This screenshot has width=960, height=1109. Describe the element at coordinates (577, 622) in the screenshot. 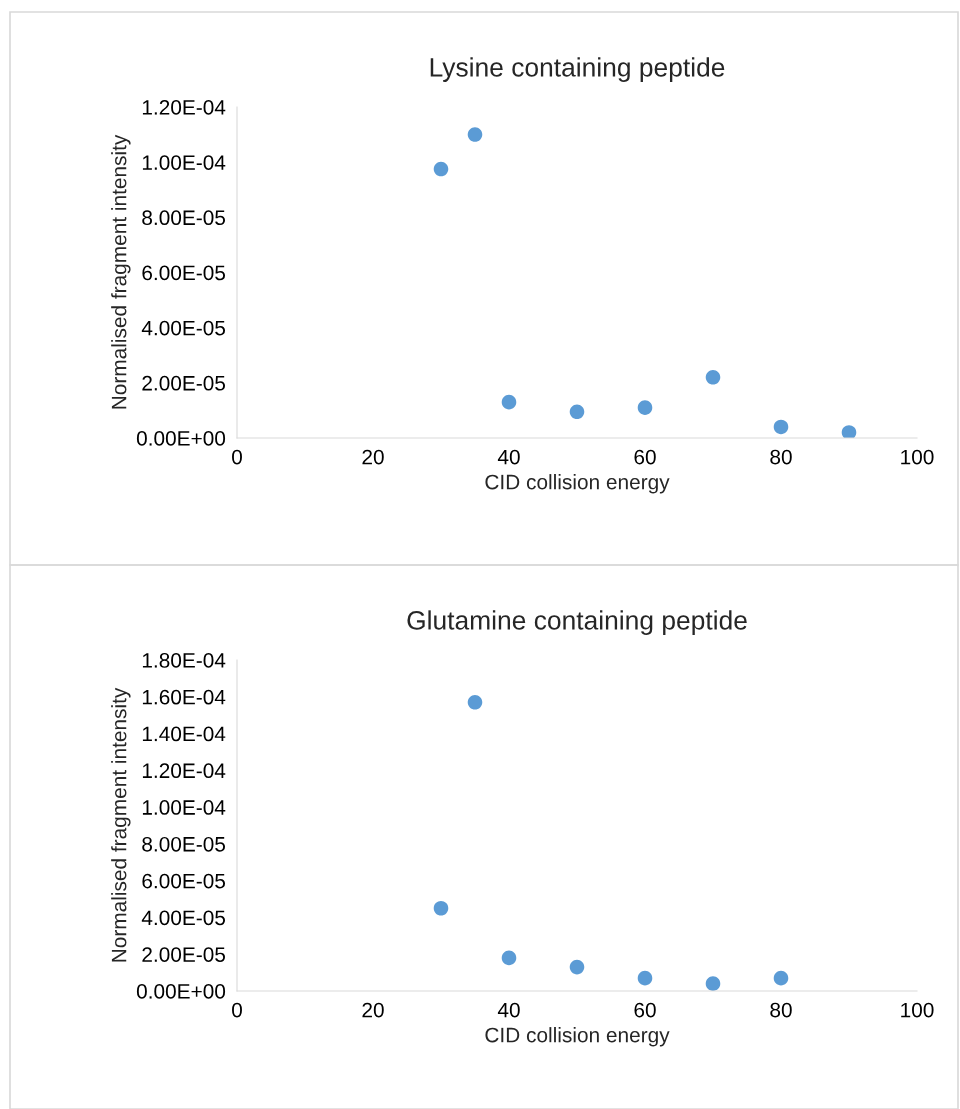

I see `chart-title: Glutamine containing peptide` at that location.